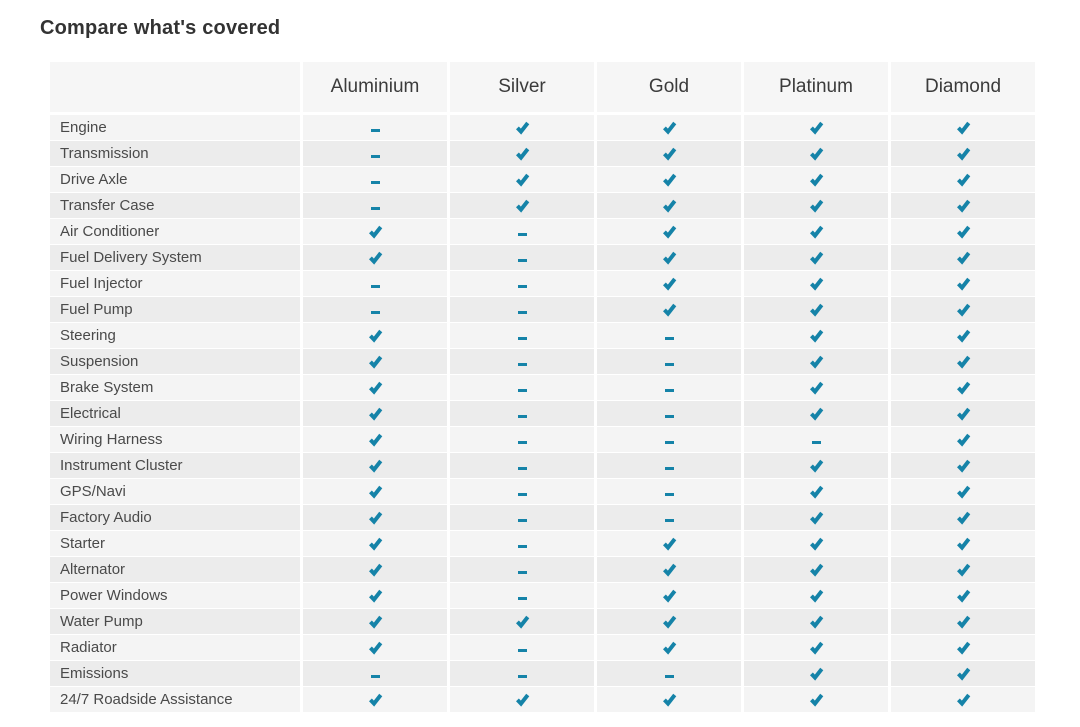 This screenshot has height=727, width=1080. What do you see at coordinates (175, 153) in the screenshot?
I see `row-label: Transmission` at bounding box center [175, 153].